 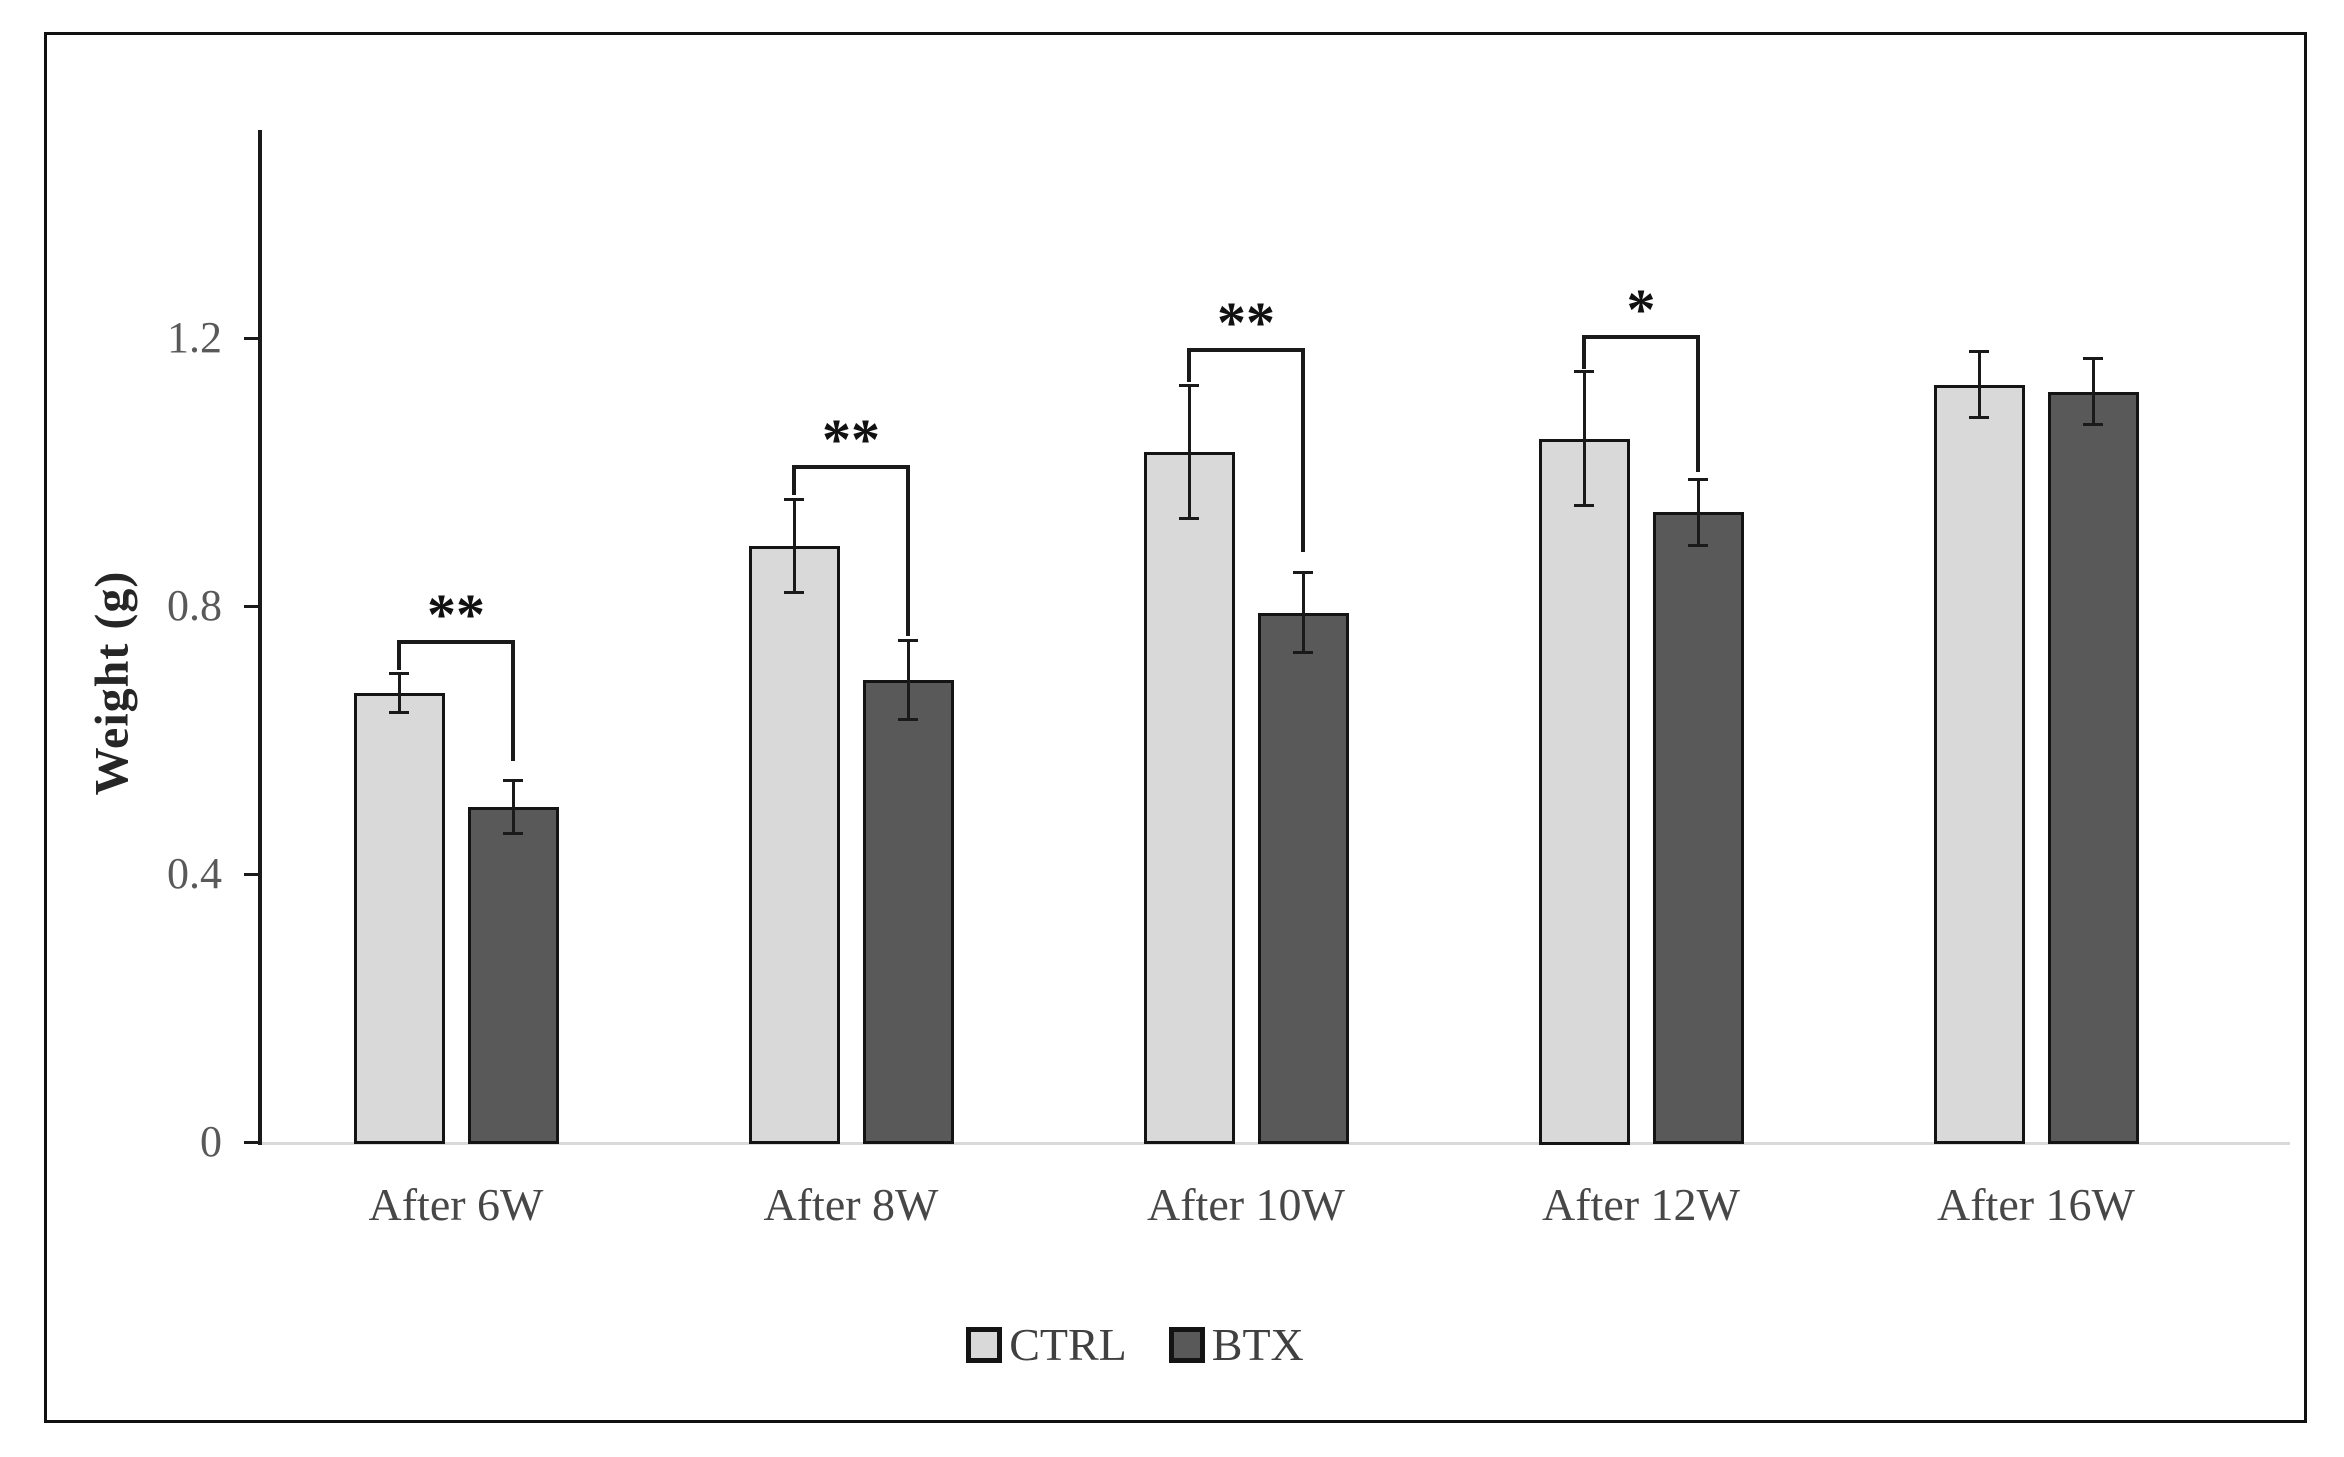 What do you see at coordinates (194, 605) in the screenshot?
I see `y-tick-label: 0.8` at bounding box center [194, 605].